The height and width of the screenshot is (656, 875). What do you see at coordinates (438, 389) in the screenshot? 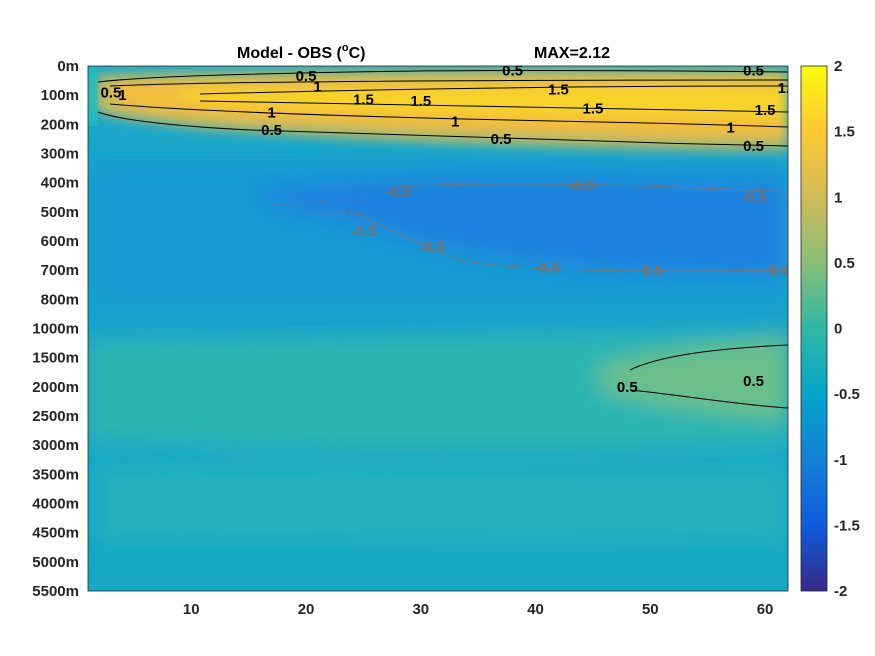
I see `deep-warm-band` at bounding box center [438, 389].